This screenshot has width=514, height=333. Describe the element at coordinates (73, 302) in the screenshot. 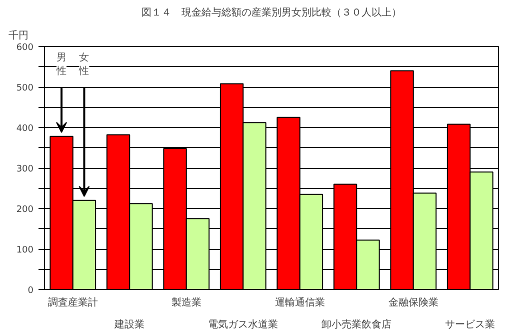

I see `x-tick-label: 調査産業計` at that location.